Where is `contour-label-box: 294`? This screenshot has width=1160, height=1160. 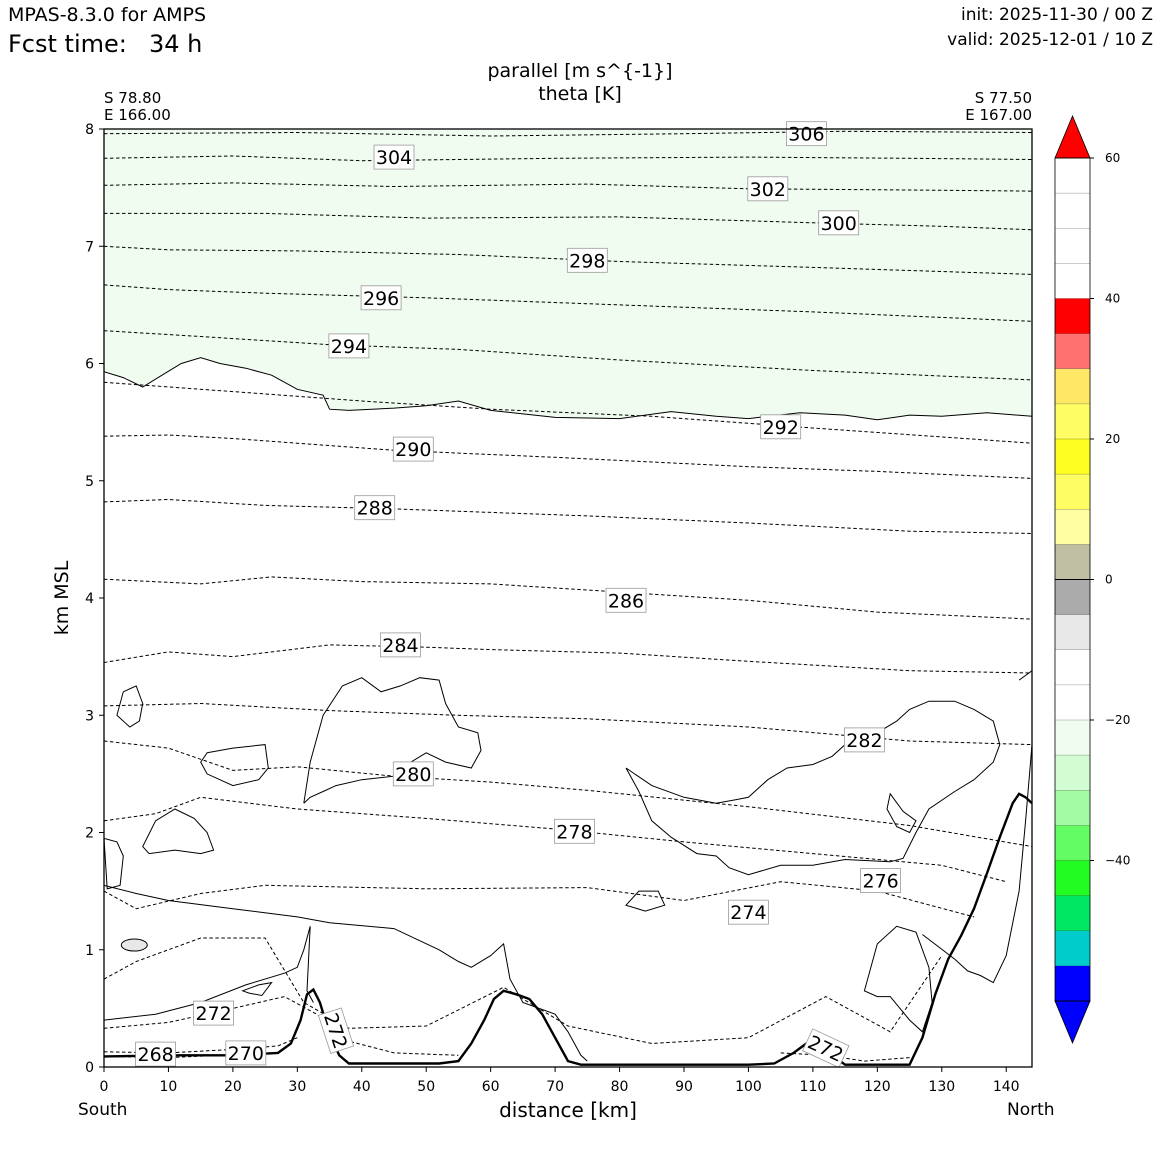
contour-label-box: 294 is located at coordinates (349, 346).